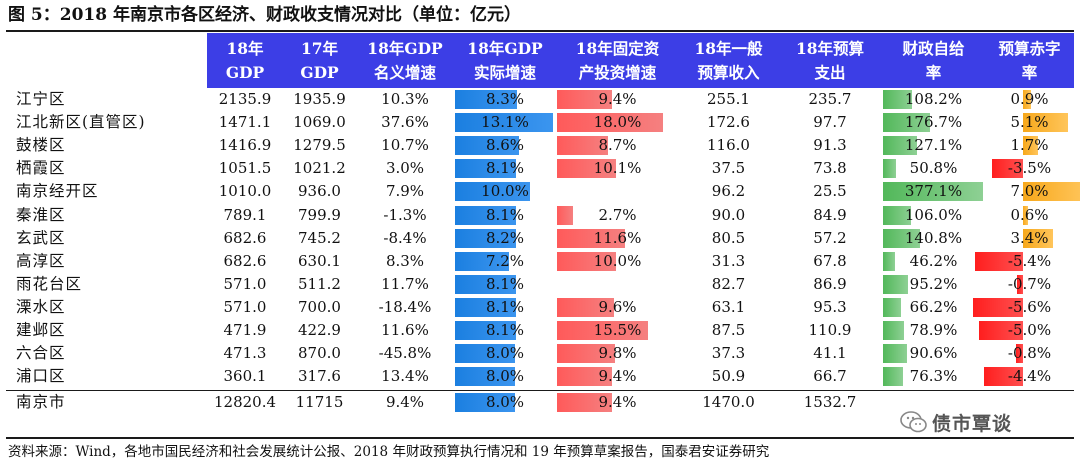  Describe the element at coordinates (57, 191) in the screenshot. I see `district-name: 南京经开区` at that location.